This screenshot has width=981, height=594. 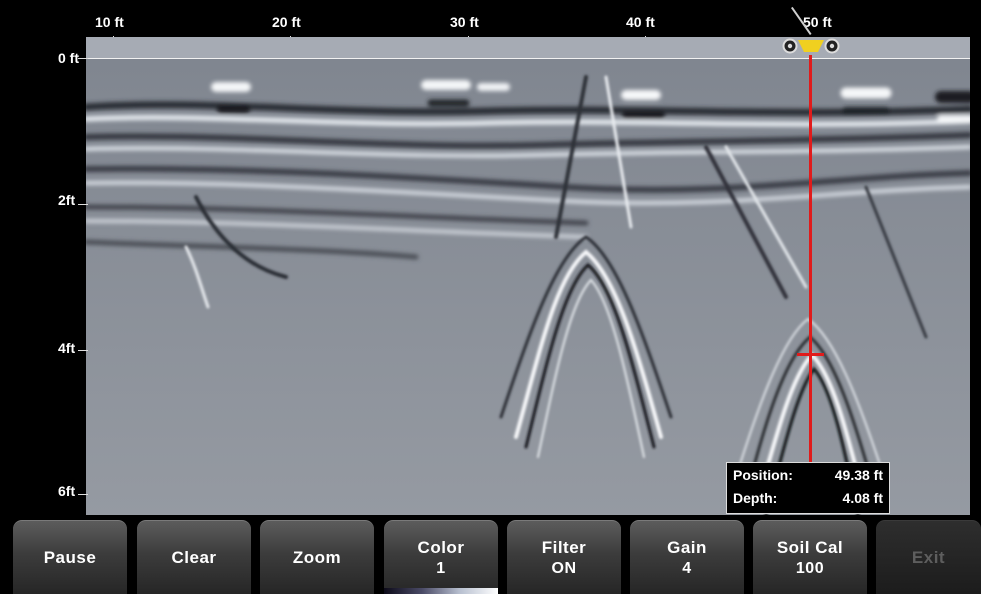 I want to click on distance-tick-label: 30 ft, so click(x=464, y=22).